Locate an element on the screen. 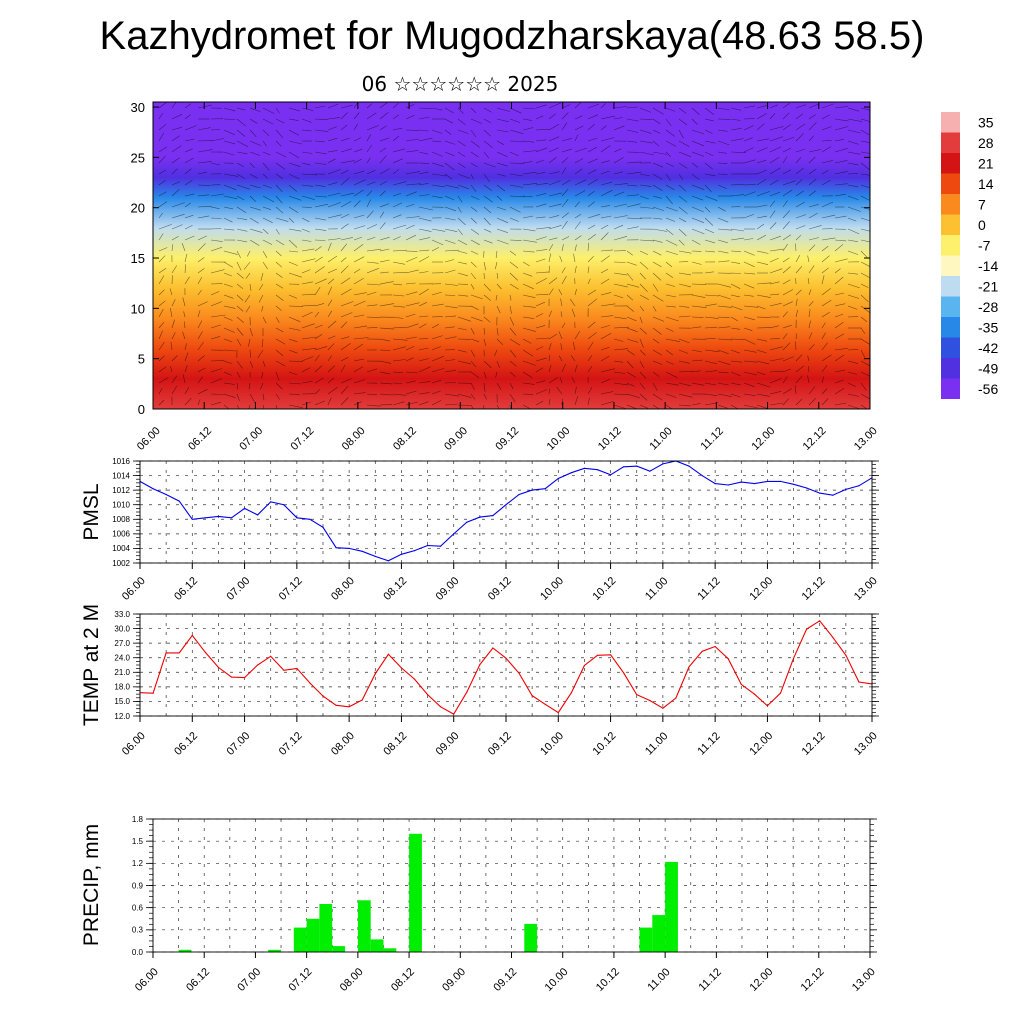  x-tick-label-9: 10.12 is located at coordinates (608, 980).